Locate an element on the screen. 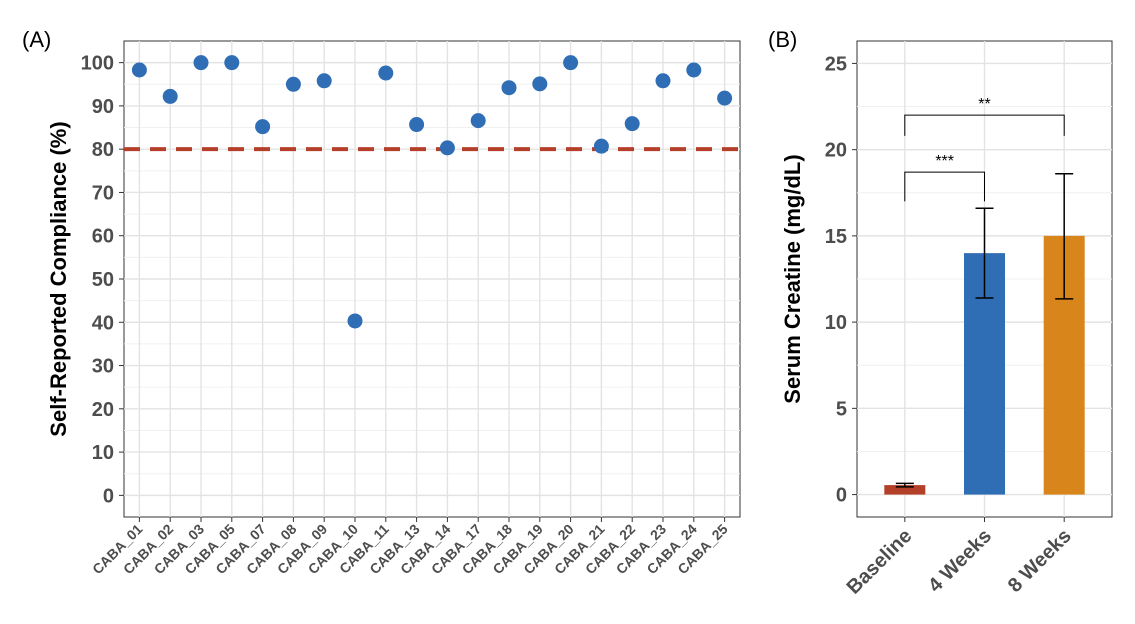 The height and width of the screenshot is (624, 1135). panel-b-y-tick-label: 20 is located at coordinates (836, 151).